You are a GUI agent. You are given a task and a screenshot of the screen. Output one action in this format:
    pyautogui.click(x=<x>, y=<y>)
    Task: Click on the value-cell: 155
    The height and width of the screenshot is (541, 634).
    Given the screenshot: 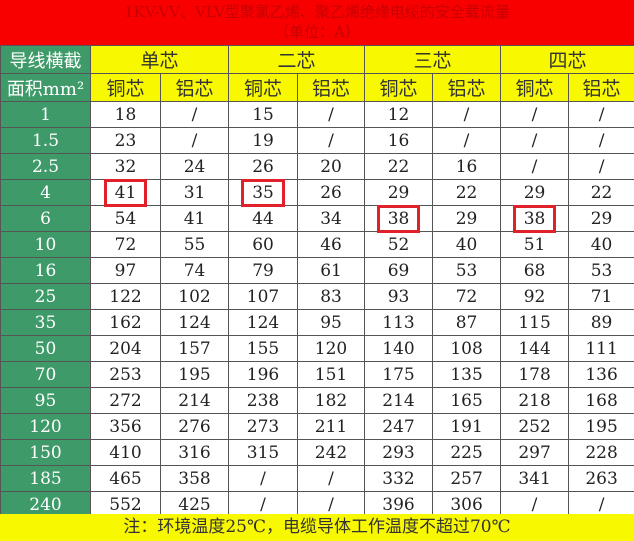 What is the action you would take?
    pyautogui.click(x=263, y=348)
    